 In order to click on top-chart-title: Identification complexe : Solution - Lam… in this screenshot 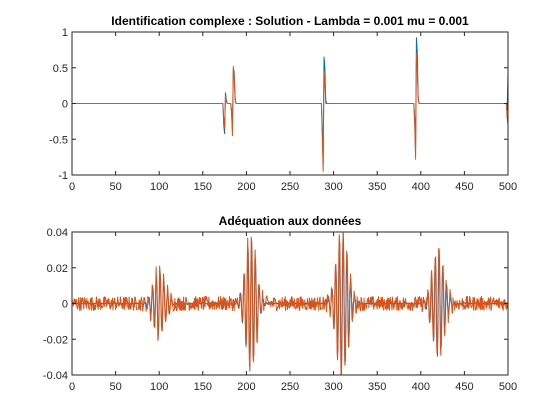, I will do `click(290, 21)`.